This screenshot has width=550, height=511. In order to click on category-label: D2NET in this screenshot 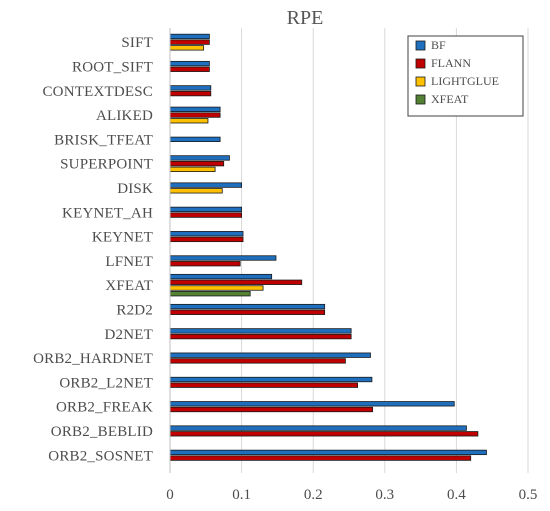, I will do `click(129, 335)`.